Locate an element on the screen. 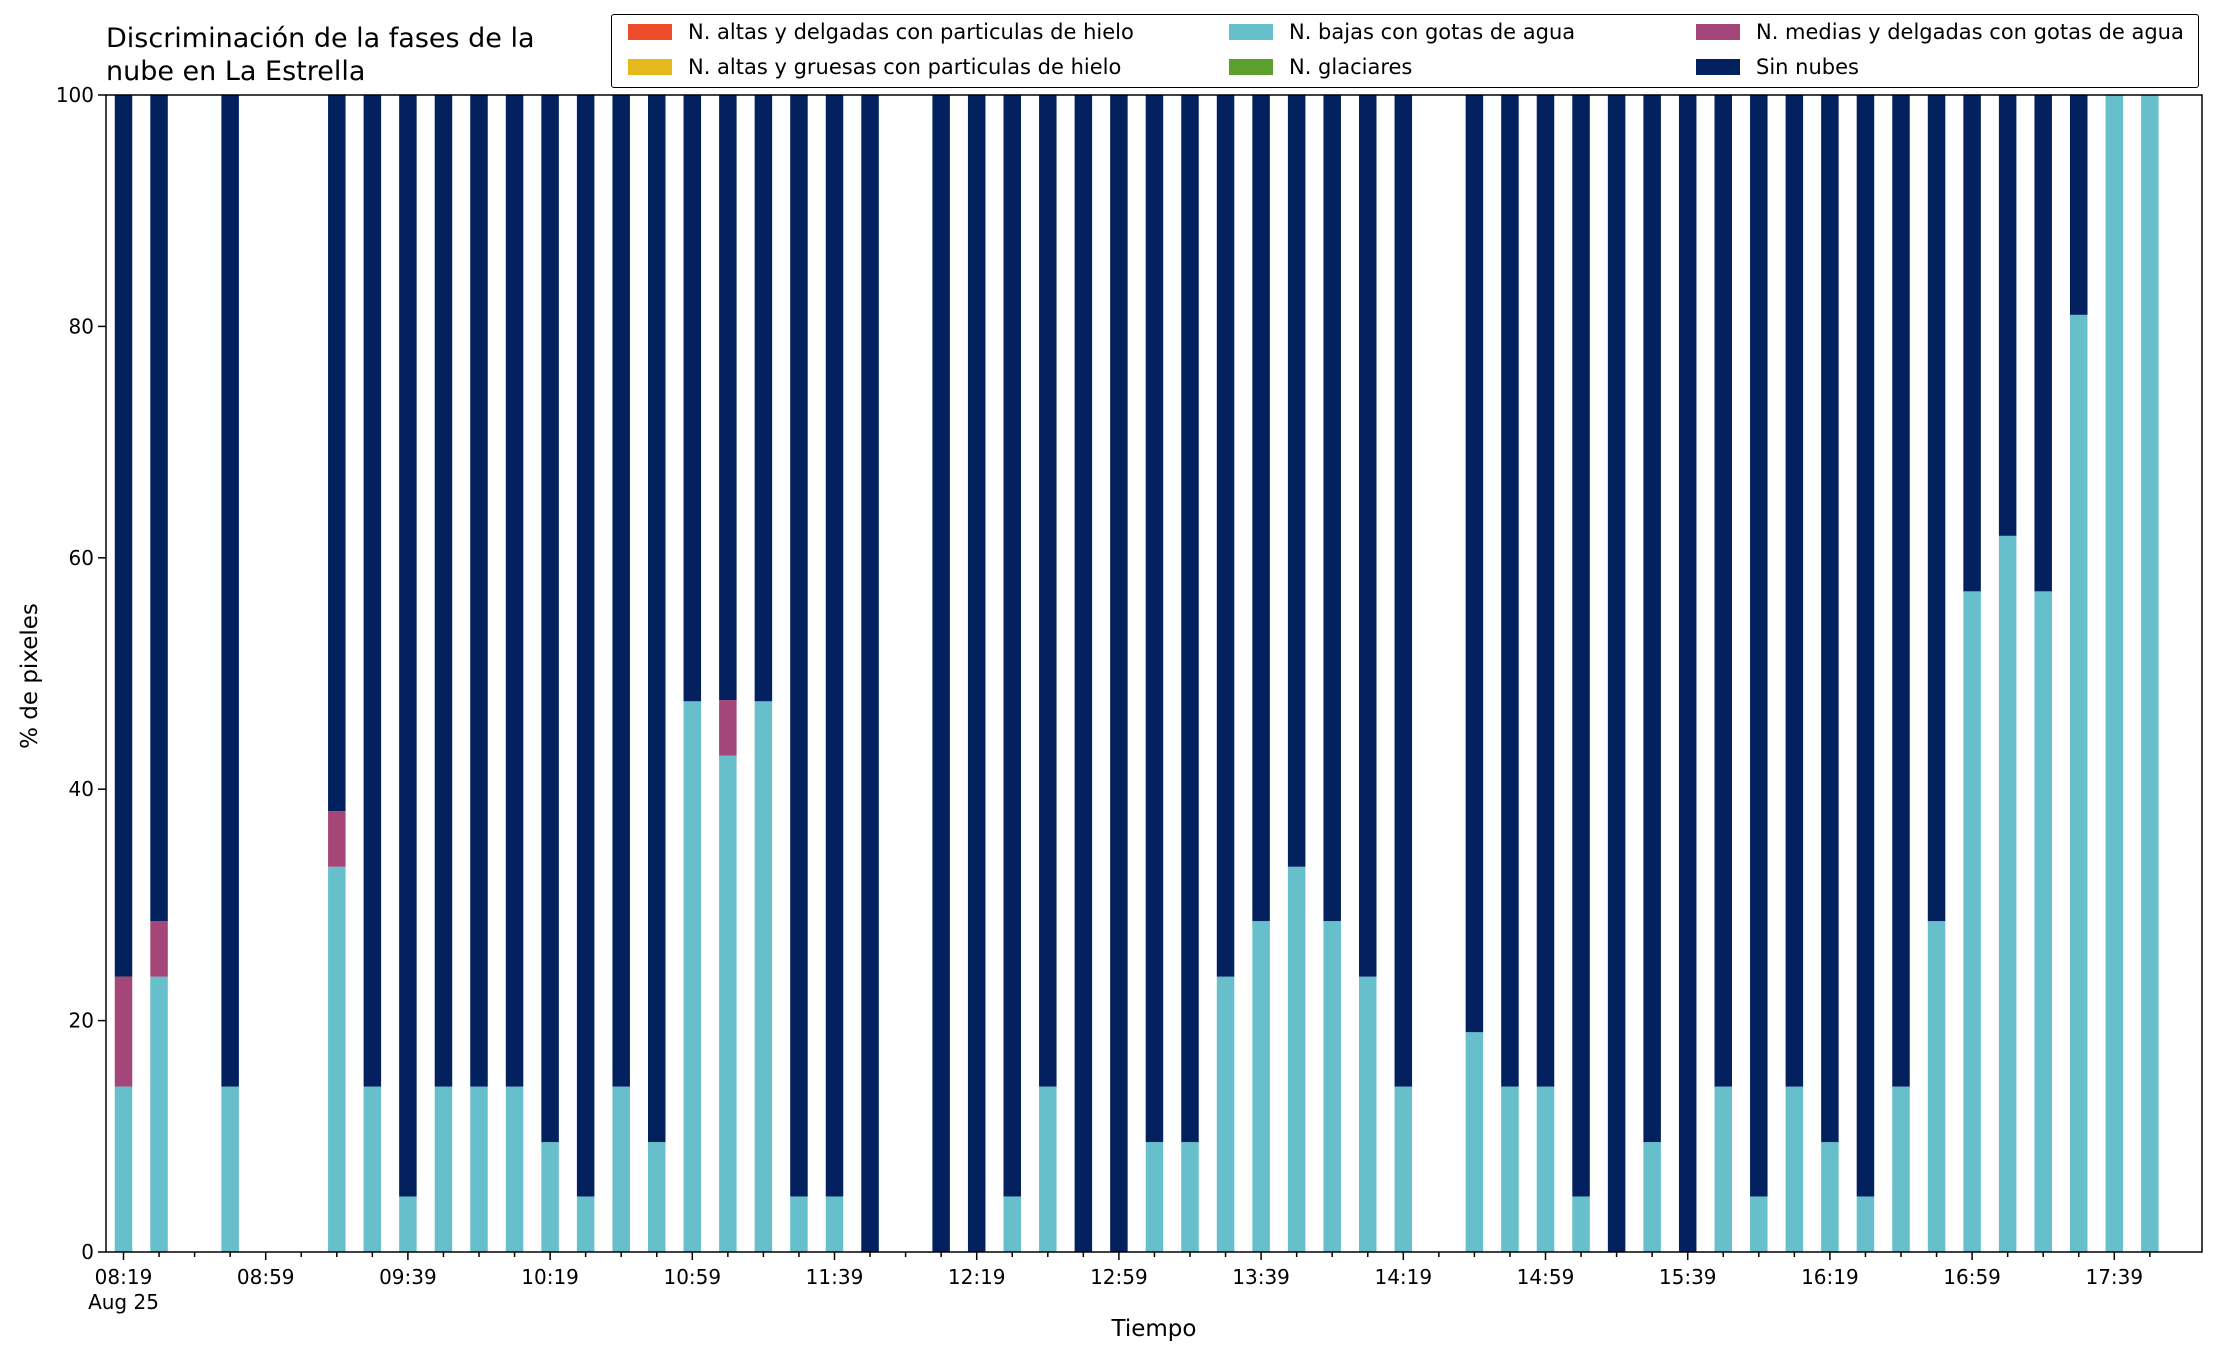  bar-17:29-series-2 is located at coordinates (2079, 783).